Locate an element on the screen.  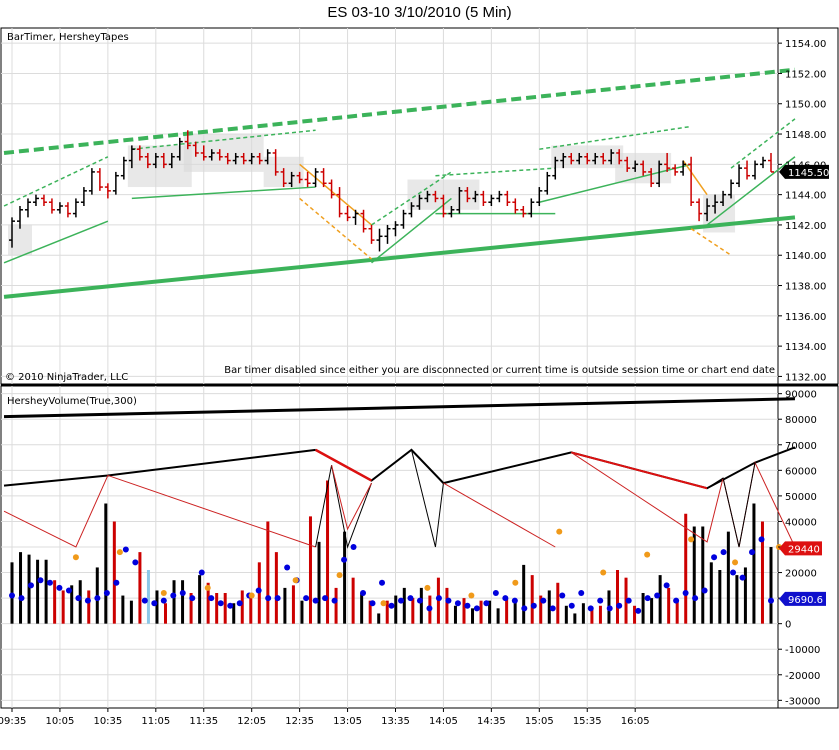
price-tick-label: 1154.00 is located at coordinates (805, 44).